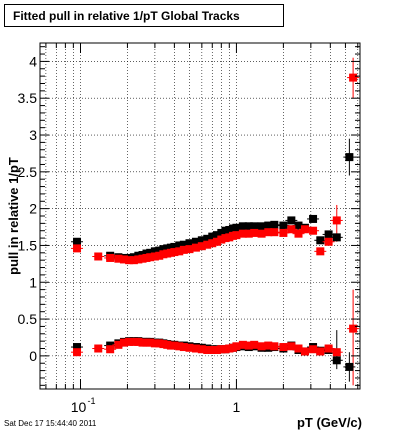 The image size is (400, 433). Describe the element at coordinates (28, 245) in the screenshot. I see `y-tick-label: 1.5` at that location.